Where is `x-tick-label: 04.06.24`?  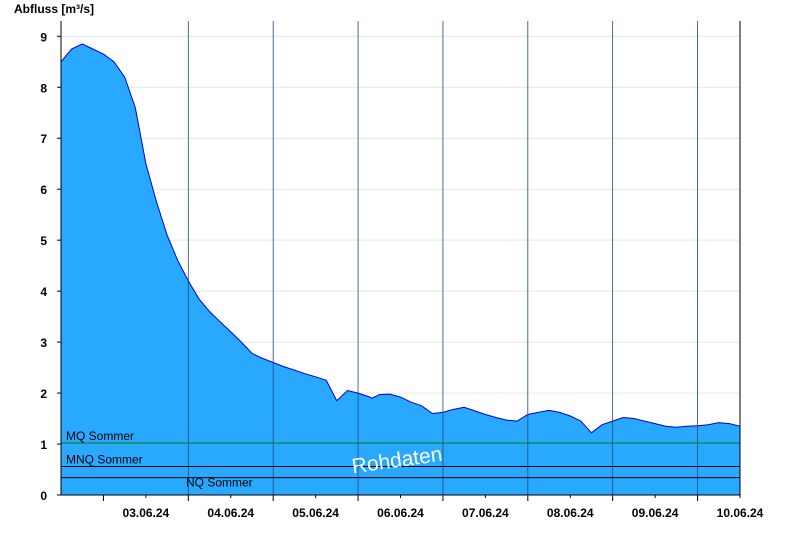 x-tick-label: 04.06.24 is located at coordinates (230, 513).